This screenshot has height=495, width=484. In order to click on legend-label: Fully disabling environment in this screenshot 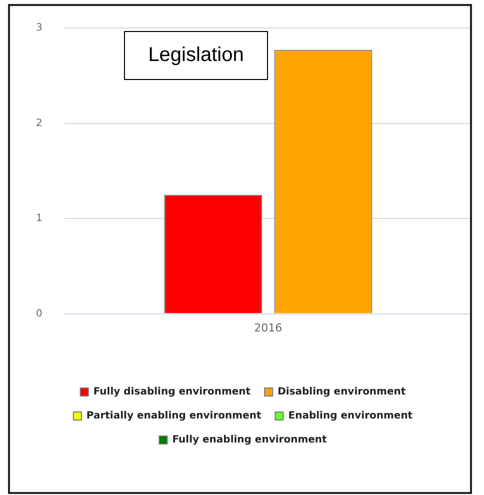, I will do `click(172, 392)`.